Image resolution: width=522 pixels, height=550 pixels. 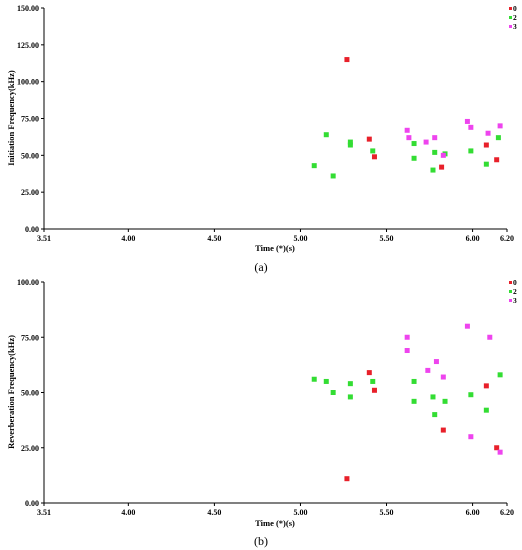 What do you see at coordinates (11, 392) in the screenshot?
I see `y-axis-label: Reverberation Frequency(kHz)` at bounding box center [11, 392].